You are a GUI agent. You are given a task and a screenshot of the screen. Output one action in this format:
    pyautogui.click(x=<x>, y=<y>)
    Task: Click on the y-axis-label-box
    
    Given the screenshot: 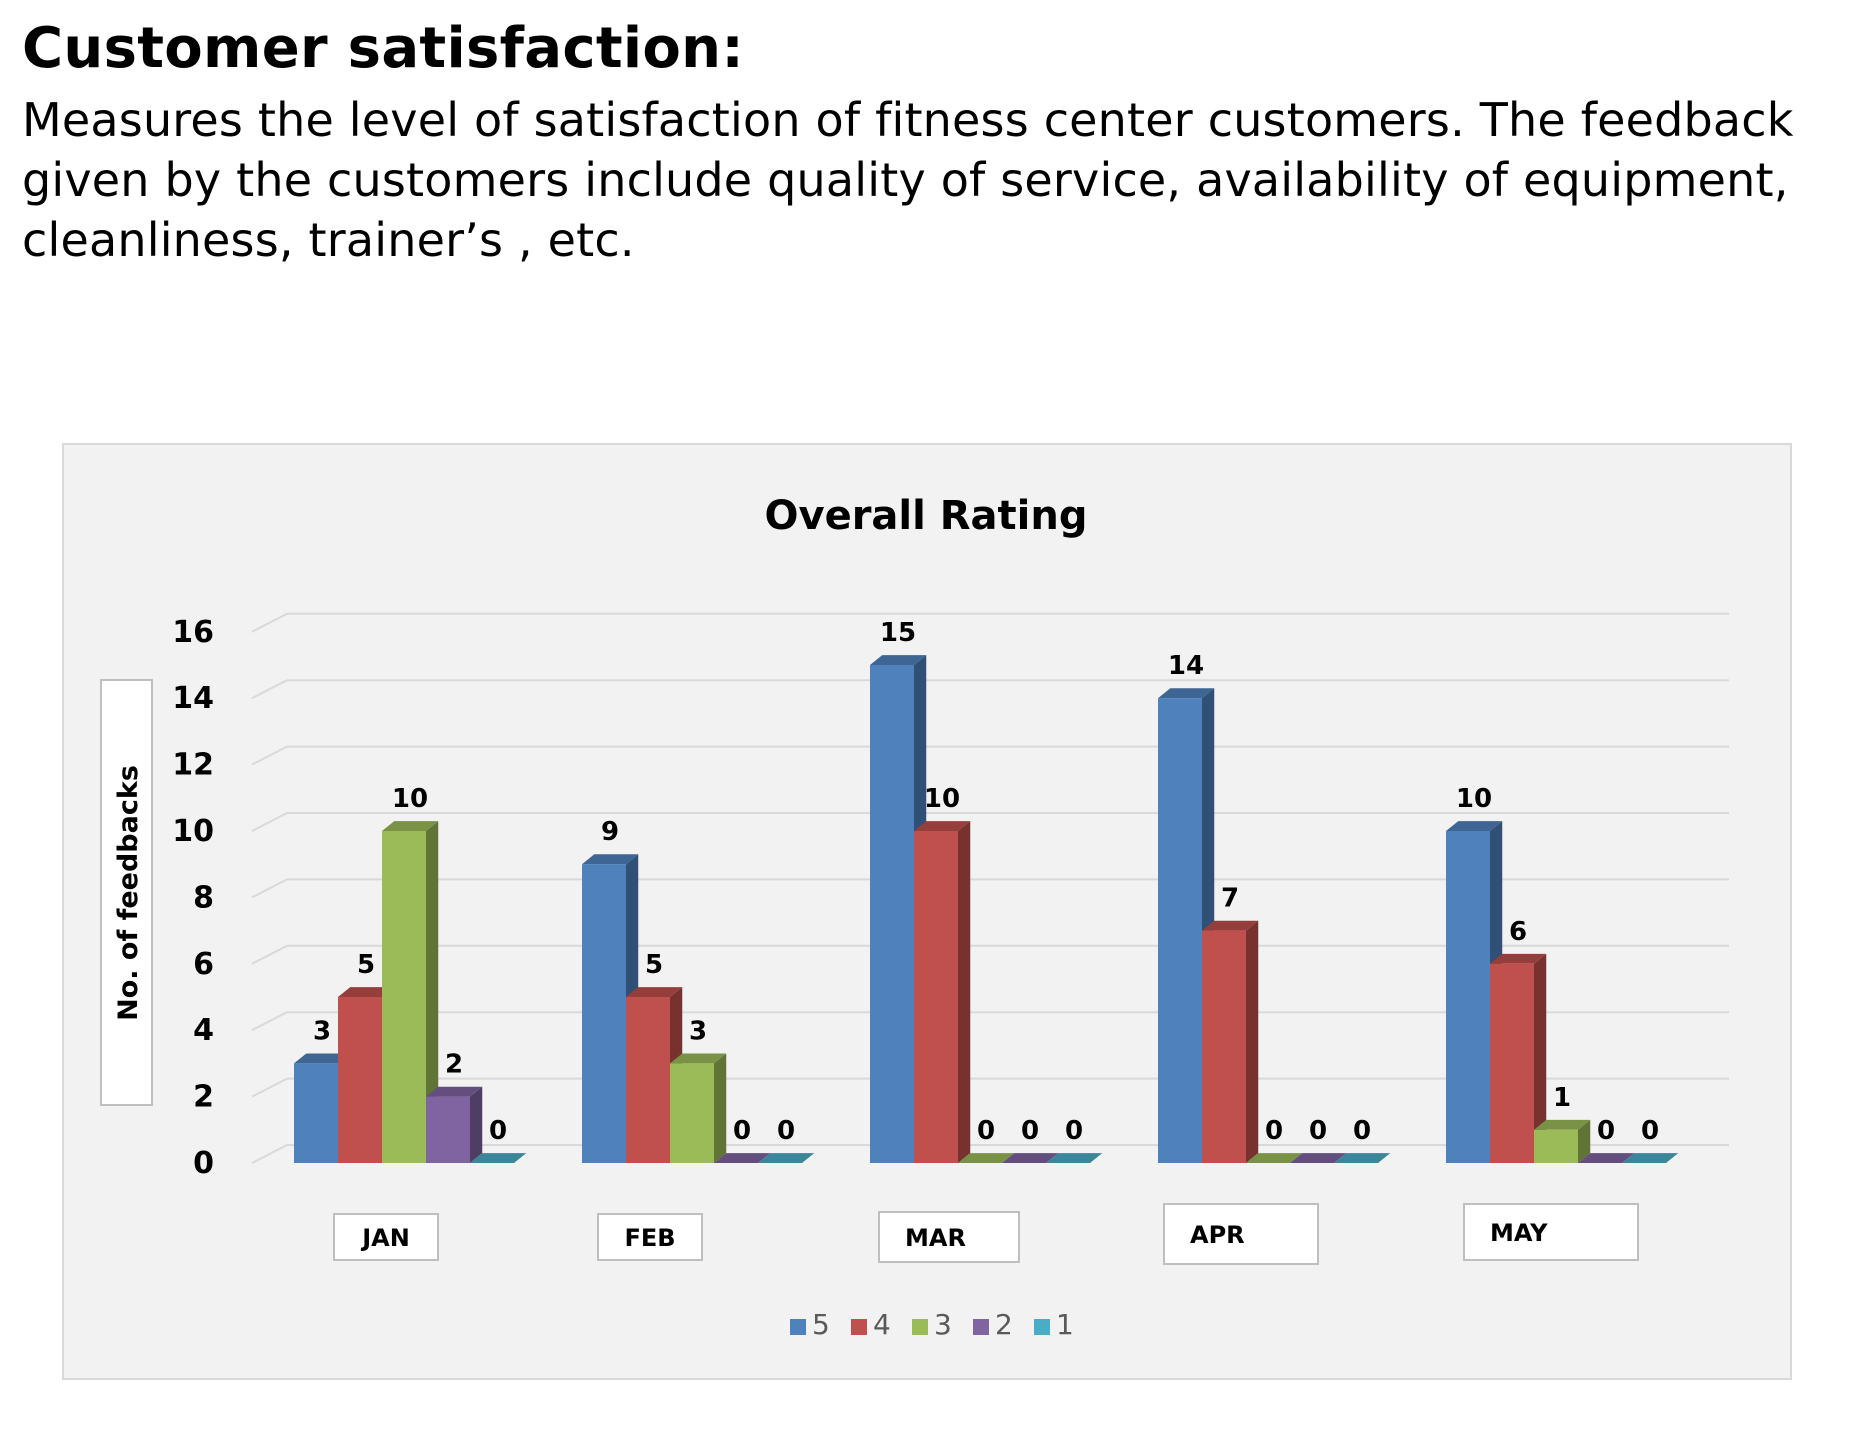 What is the action you would take?
    pyautogui.click(x=126, y=892)
    